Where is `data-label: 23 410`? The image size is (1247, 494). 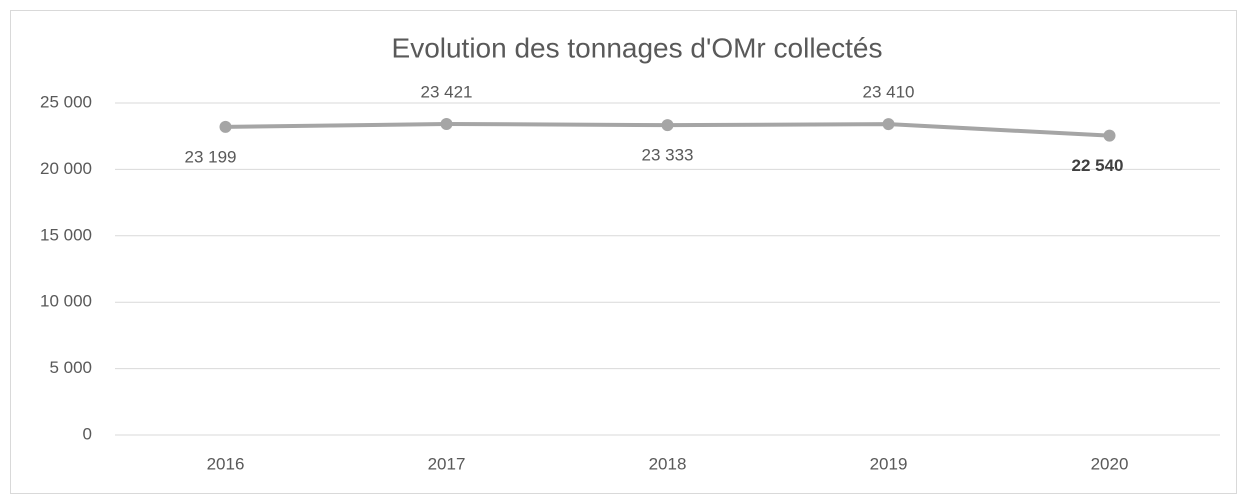
data-label: 23 410 is located at coordinates (889, 92).